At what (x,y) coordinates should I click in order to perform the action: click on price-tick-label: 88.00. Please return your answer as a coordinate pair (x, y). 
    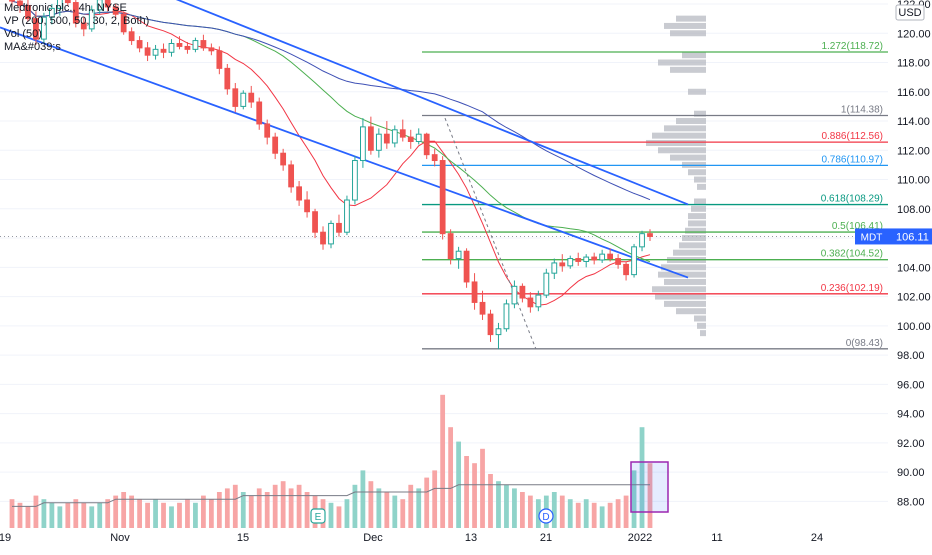
    Looking at the image, I should click on (911, 502).